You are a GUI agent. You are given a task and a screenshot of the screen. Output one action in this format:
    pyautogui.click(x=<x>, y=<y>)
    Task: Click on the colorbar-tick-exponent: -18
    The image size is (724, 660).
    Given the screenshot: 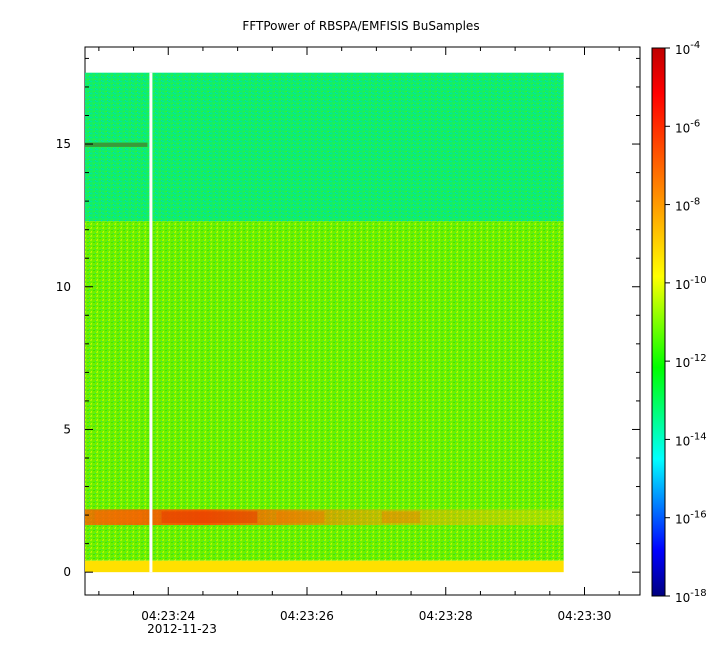 What is the action you would take?
    pyautogui.click(x=698, y=593)
    